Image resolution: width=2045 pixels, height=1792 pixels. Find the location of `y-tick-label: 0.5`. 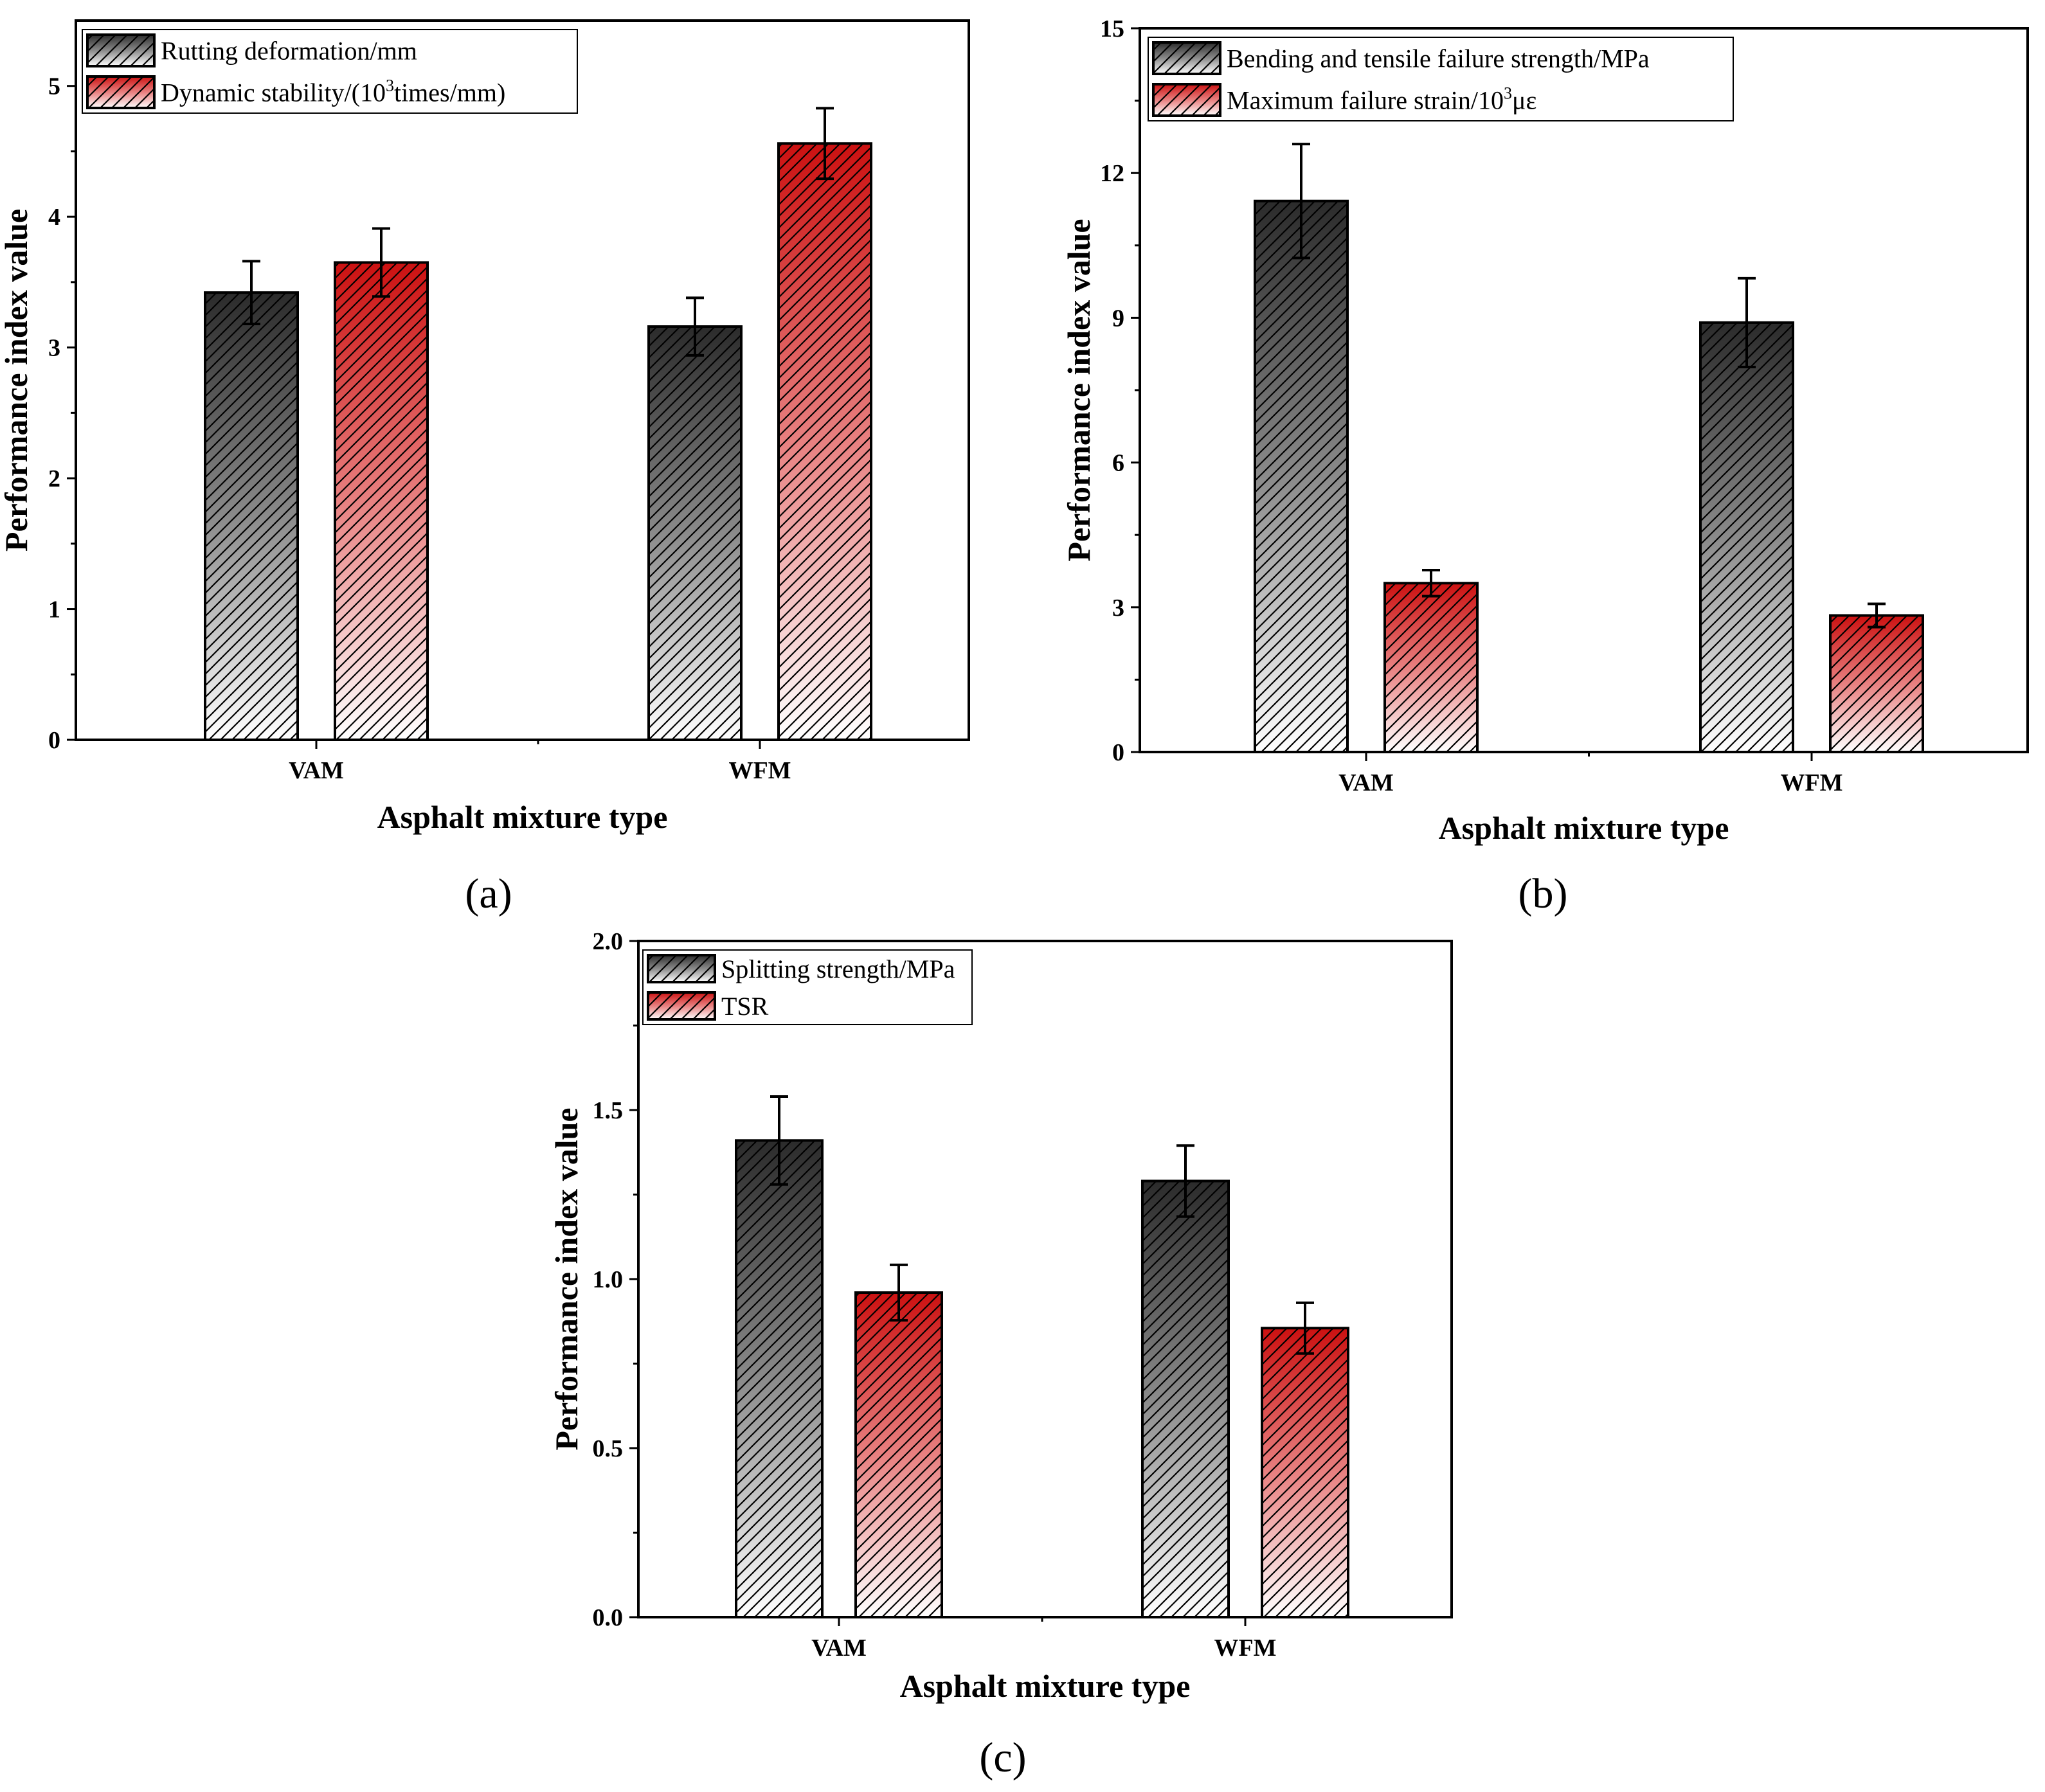

y-tick-label: 0.5 is located at coordinates (608, 1448).